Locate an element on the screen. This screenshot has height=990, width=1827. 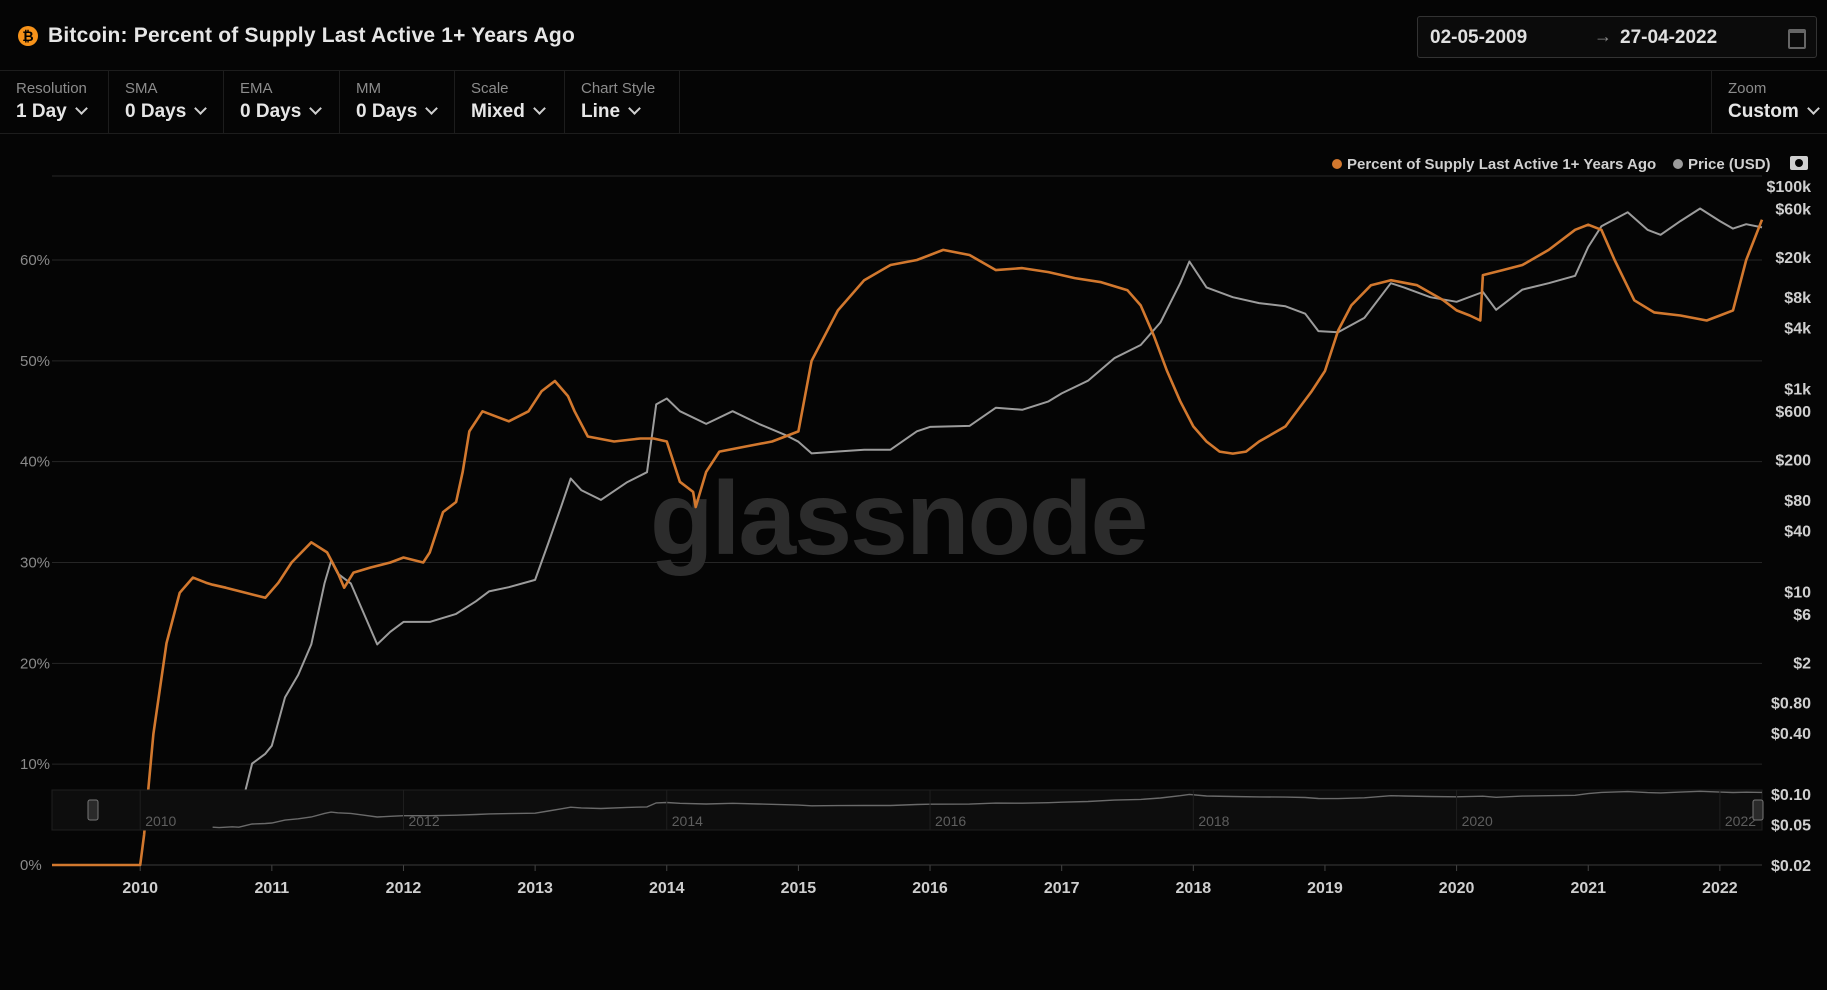
resolution-label: Resolution is located at coordinates (51, 88).